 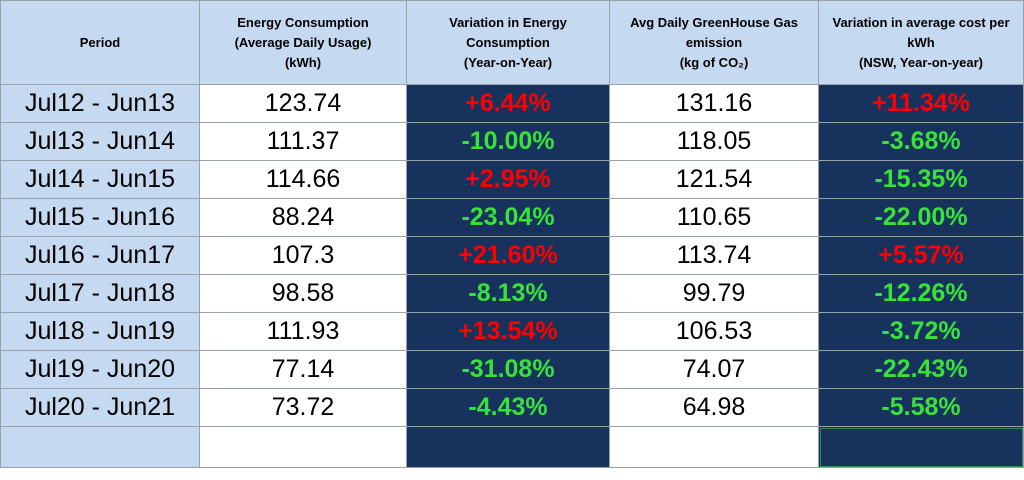 I want to click on cell-cost: -15.35%, so click(x=921, y=179).